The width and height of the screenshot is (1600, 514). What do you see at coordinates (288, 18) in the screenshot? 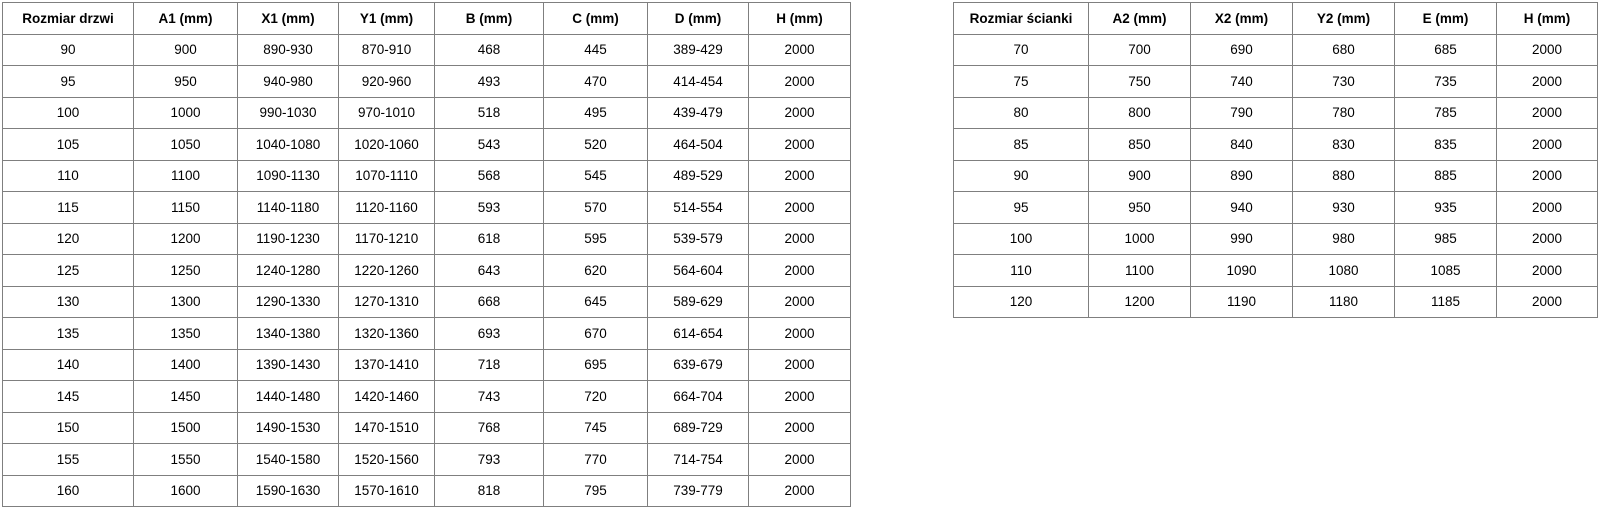
I see `column-header: X1 (mm)` at bounding box center [288, 18].